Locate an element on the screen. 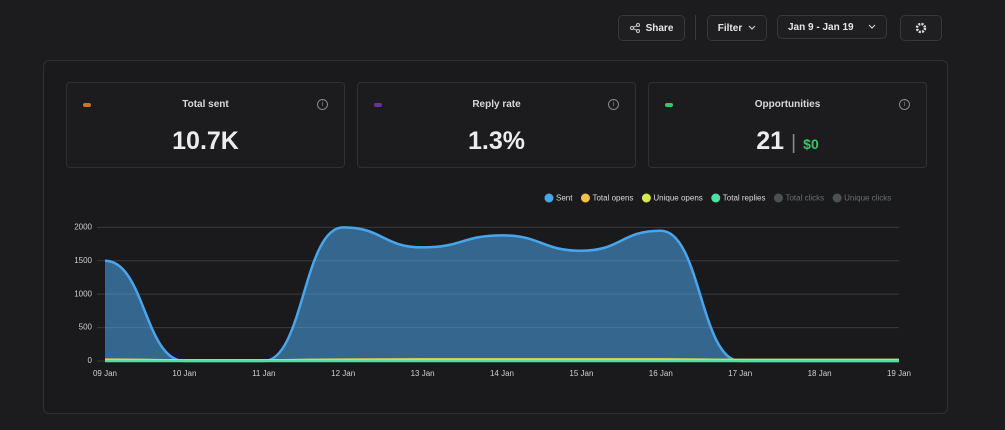 This screenshot has width=1005, height=430. legend-item: Total opens is located at coordinates (606, 198).